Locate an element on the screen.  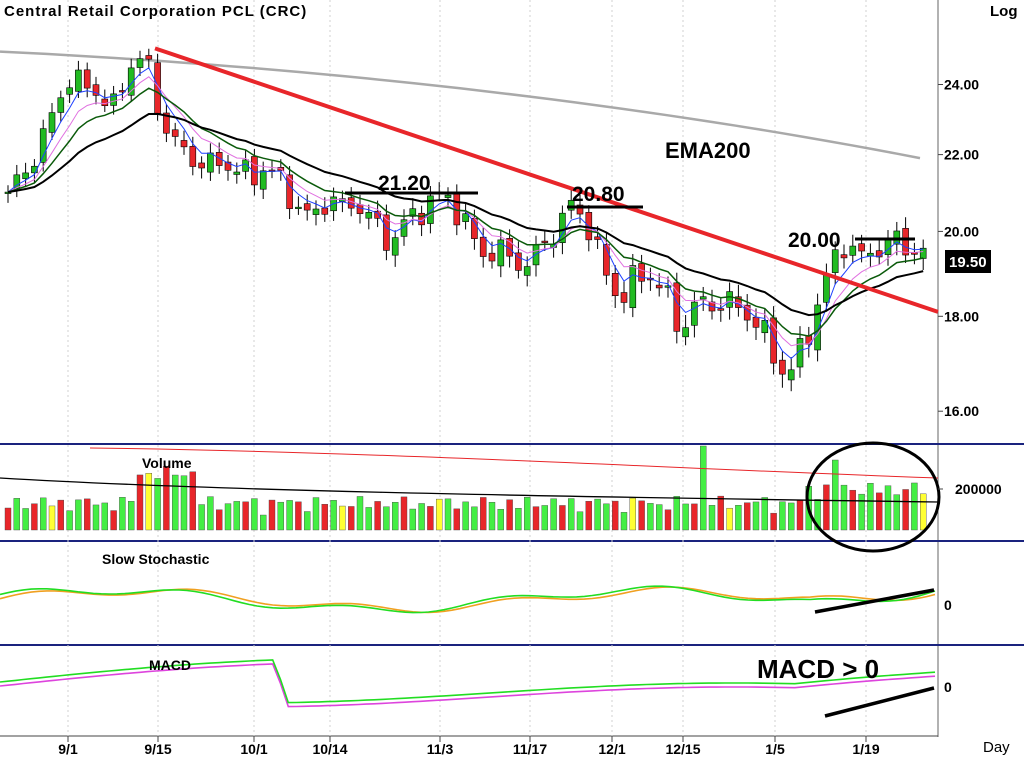
x-tick-label: 12/15 is located at coordinates (682, 749).